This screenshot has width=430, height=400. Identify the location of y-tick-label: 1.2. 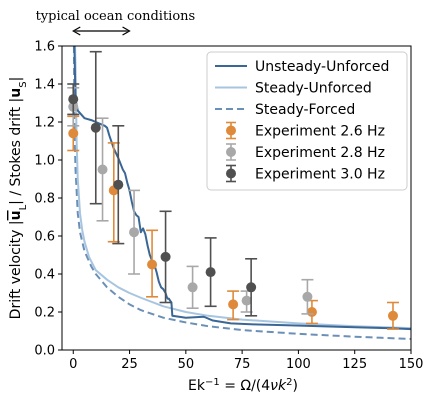
(44, 123).